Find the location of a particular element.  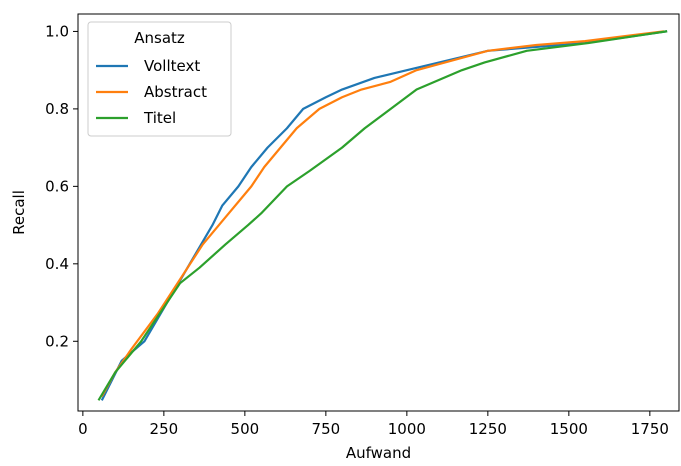

x-tick-label: 1500 is located at coordinates (569, 429).